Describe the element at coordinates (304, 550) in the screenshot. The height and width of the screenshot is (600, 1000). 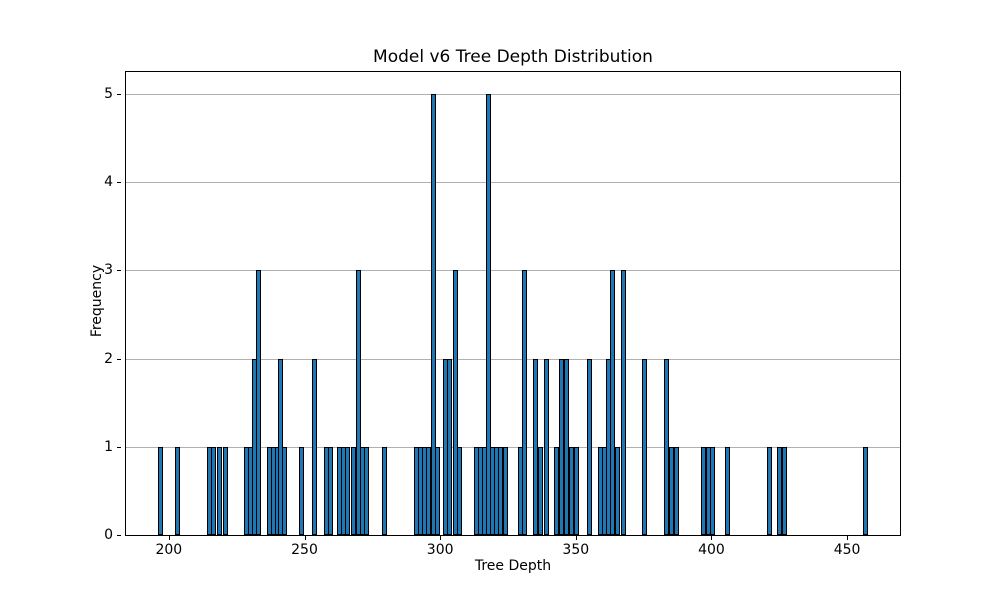
I see `x-tick-label: 250` at that location.